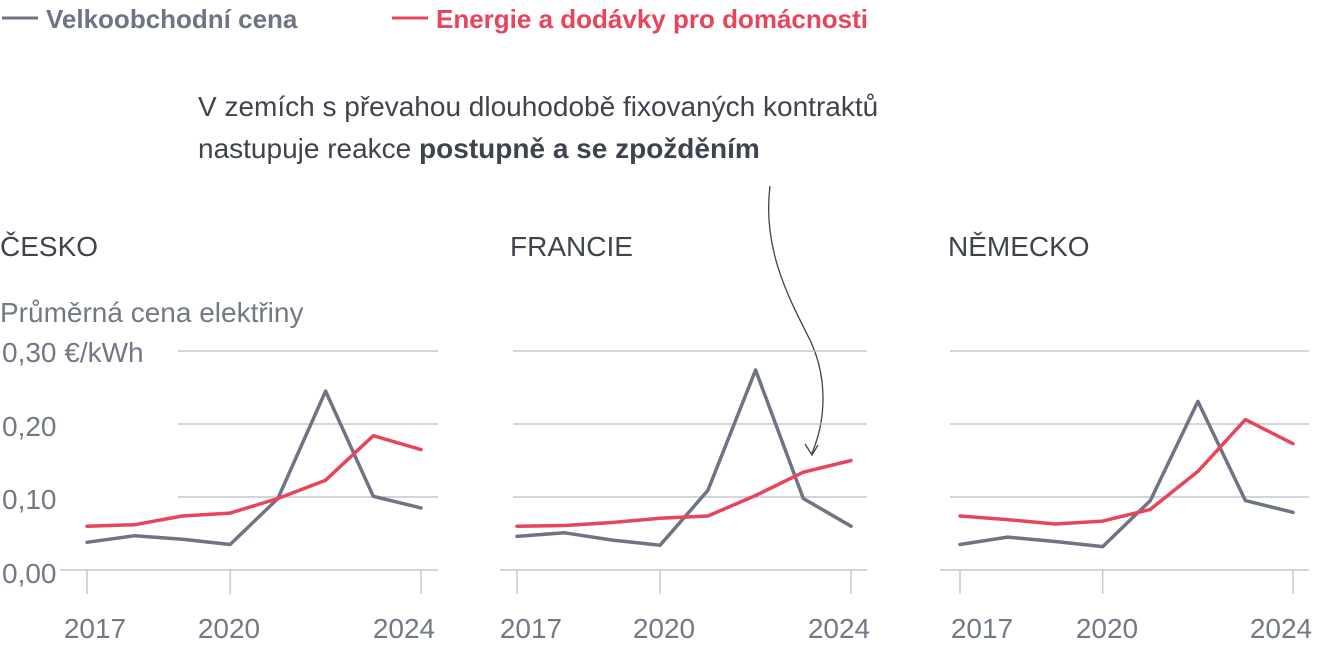  I want to click on panel-francie, so click(683, 472).